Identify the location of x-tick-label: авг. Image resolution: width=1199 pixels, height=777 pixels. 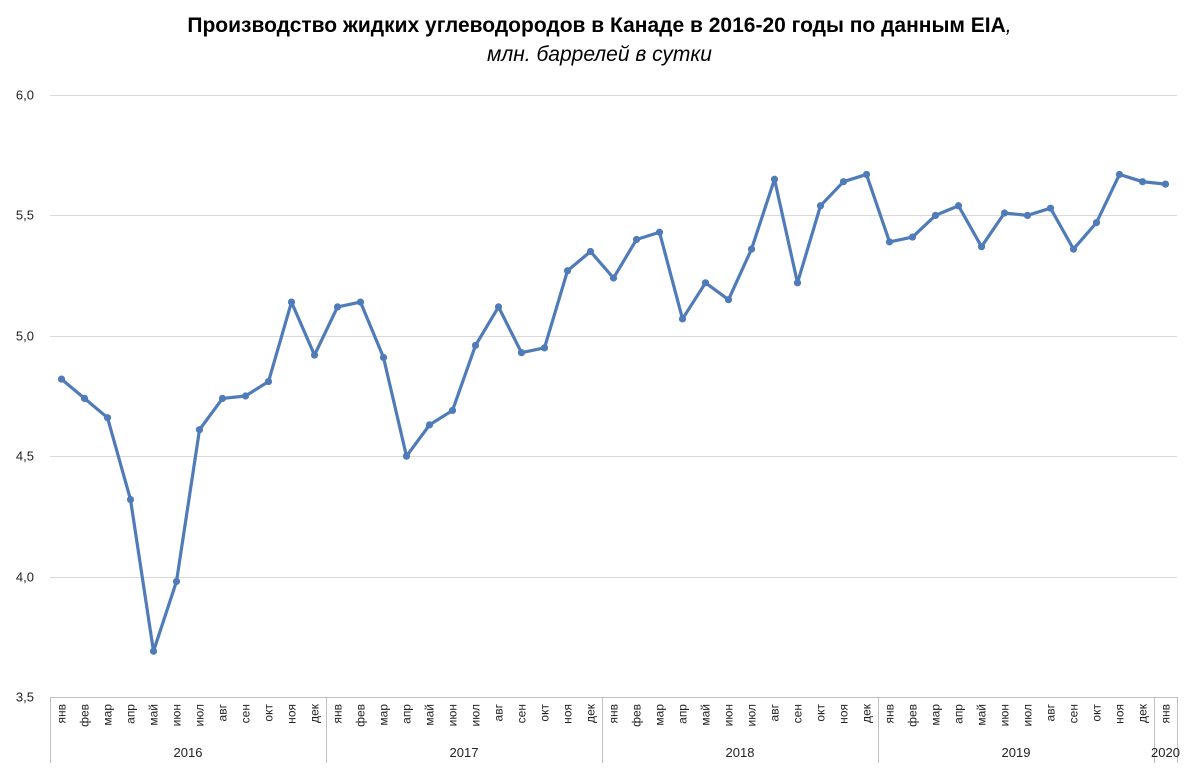
(223, 712).